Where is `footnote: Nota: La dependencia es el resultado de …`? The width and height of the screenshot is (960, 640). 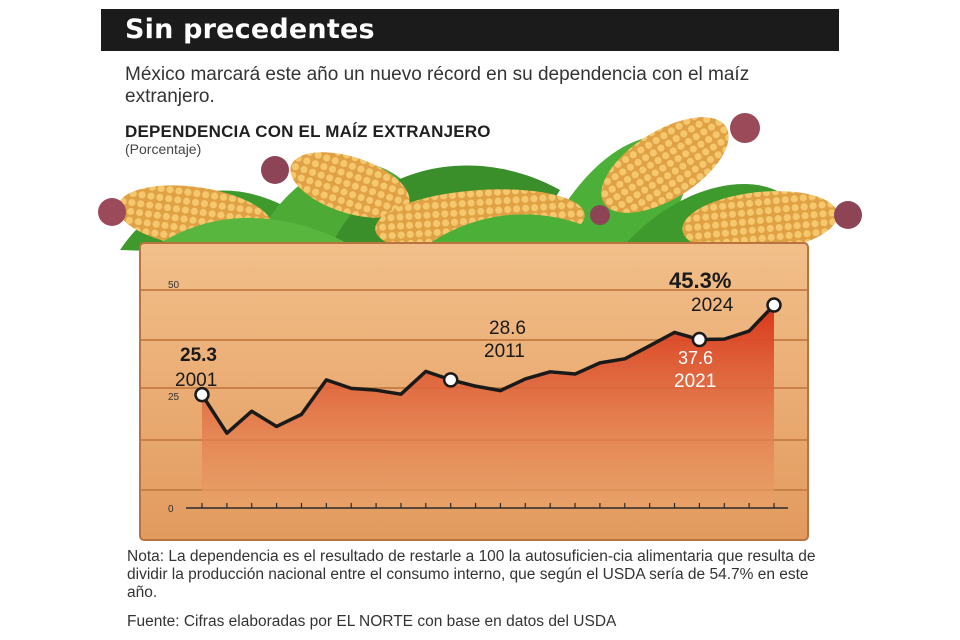 footnote: Nota: La dependencia es el resultado de … is located at coordinates (471, 574).